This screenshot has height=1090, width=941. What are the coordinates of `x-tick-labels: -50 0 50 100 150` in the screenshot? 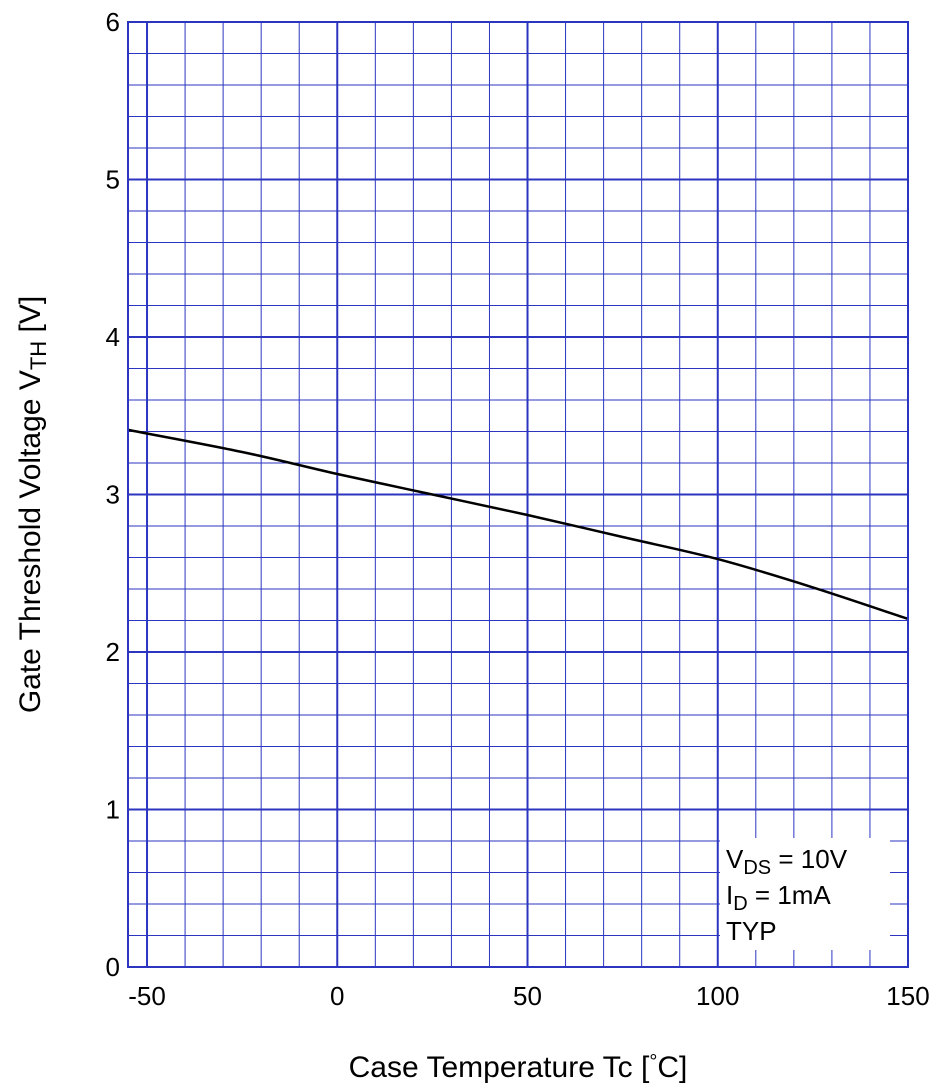 It's located at (528, 996).